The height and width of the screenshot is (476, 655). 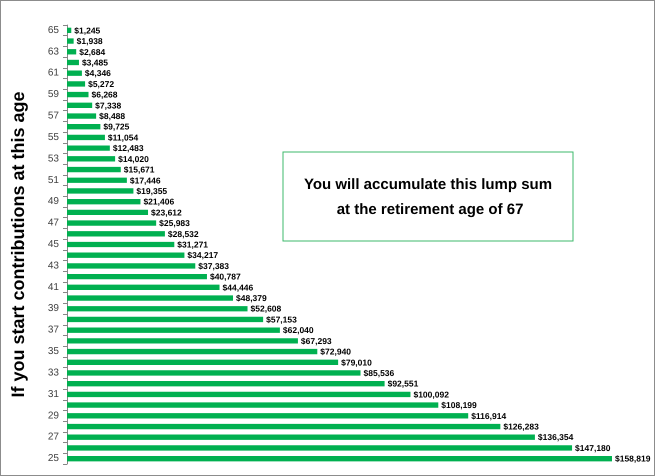 What do you see at coordinates (282, 319) in the screenshot?
I see `data-label: $57,153` at bounding box center [282, 319].